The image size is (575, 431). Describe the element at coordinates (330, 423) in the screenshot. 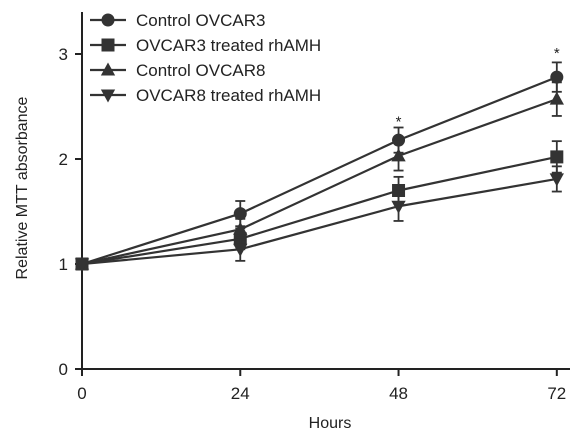

I see `x-axis-label: Hours` at that location.